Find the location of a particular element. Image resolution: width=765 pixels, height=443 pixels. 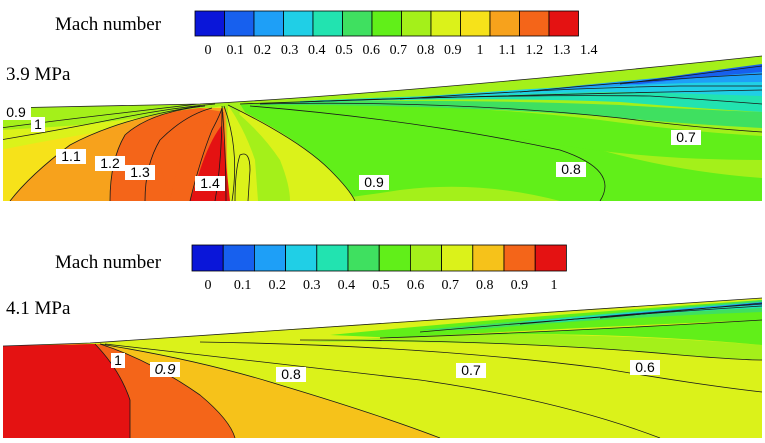

panel-bottom-pressure-label: 4.1 MPa is located at coordinates (38, 308).